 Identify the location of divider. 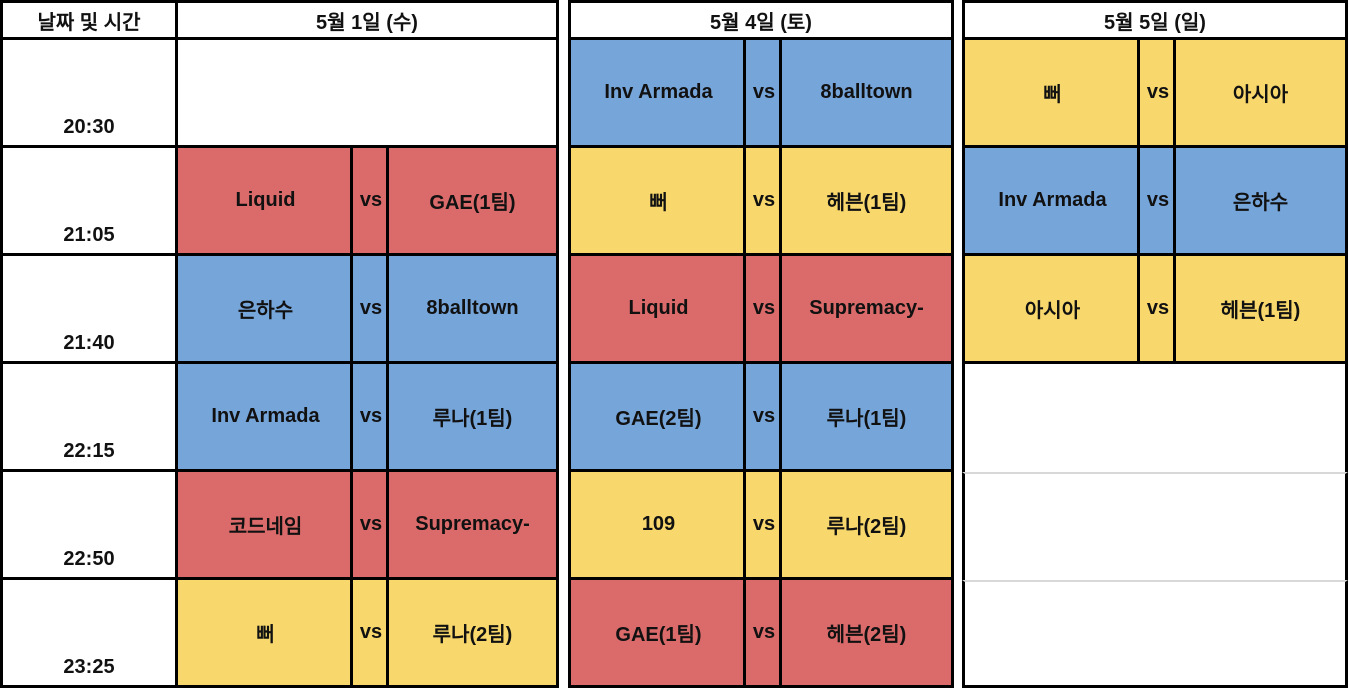
(1155, 362).